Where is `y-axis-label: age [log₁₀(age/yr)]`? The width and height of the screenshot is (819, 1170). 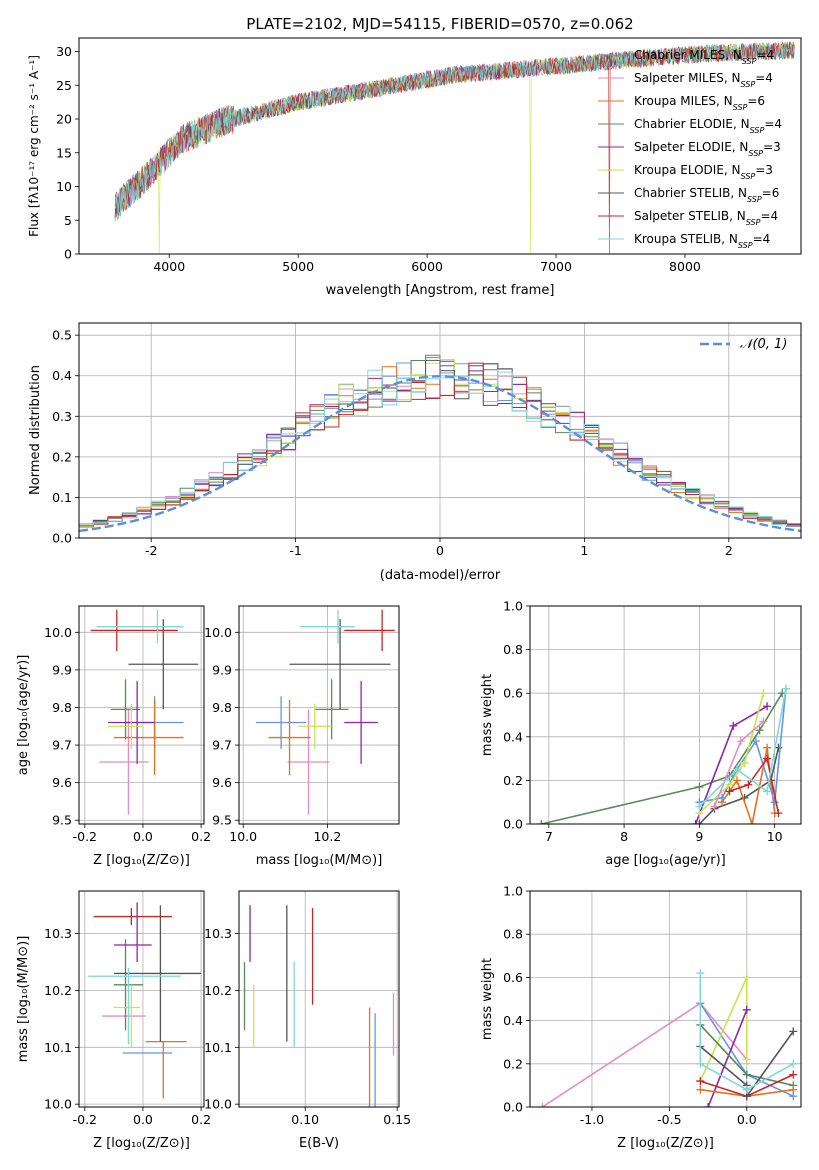
y-axis-label: age [log₁₀(age/yr)] is located at coordinates (23, 715).